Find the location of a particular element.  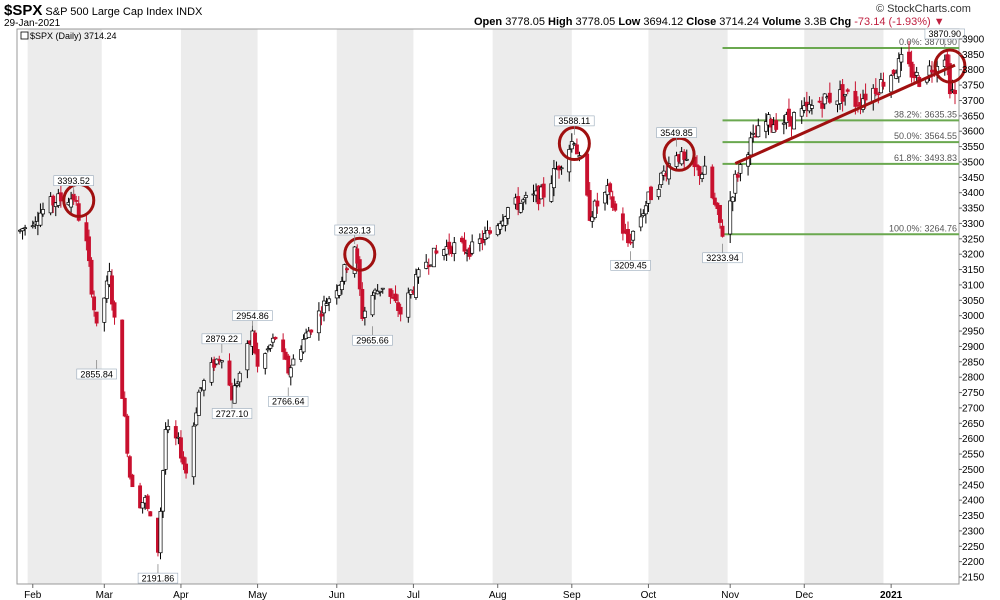

annotation-label: 3233.13 is located at coordinates (354, 230).